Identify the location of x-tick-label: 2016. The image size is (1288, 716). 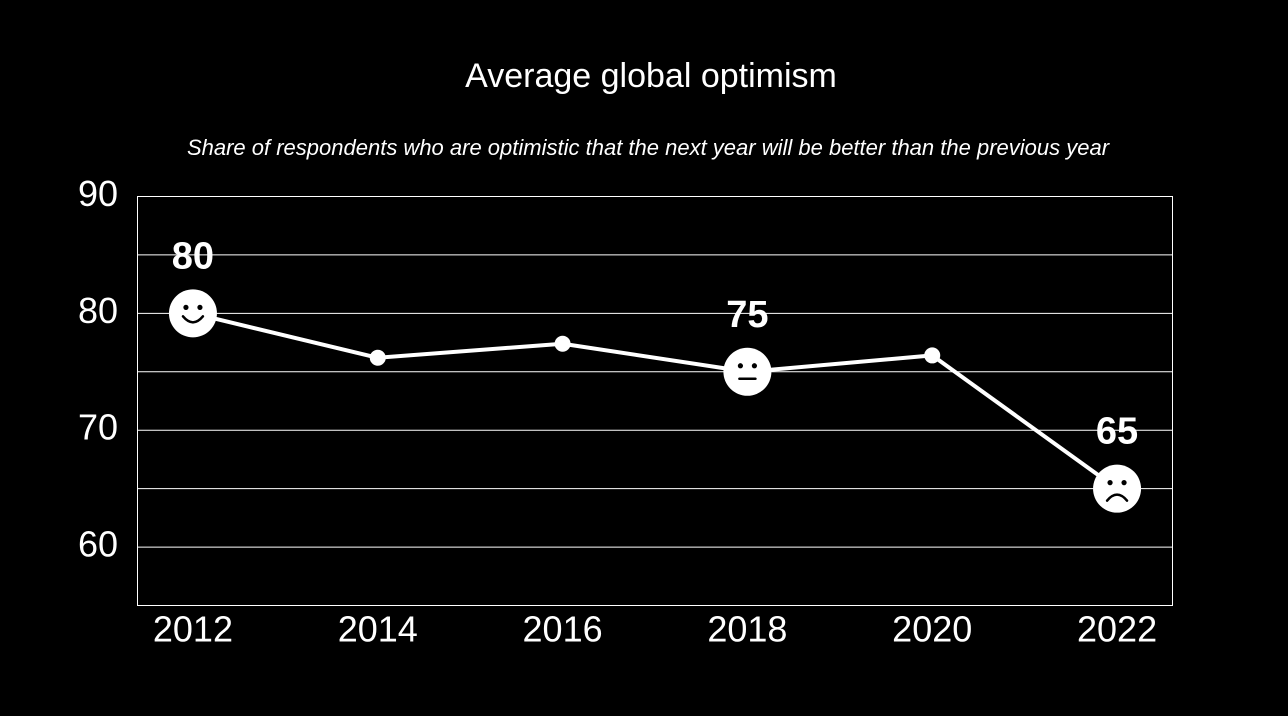
(563, 629).